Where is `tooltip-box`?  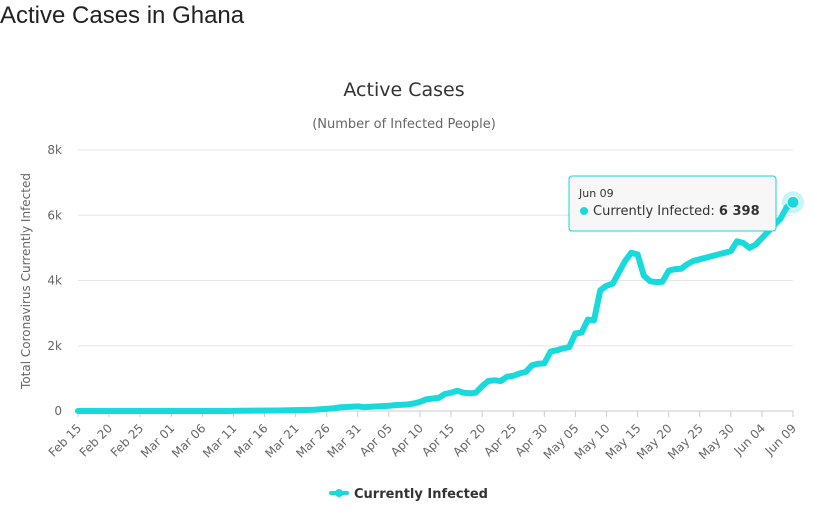 tooltip-box is located at coordinates (672, 203).